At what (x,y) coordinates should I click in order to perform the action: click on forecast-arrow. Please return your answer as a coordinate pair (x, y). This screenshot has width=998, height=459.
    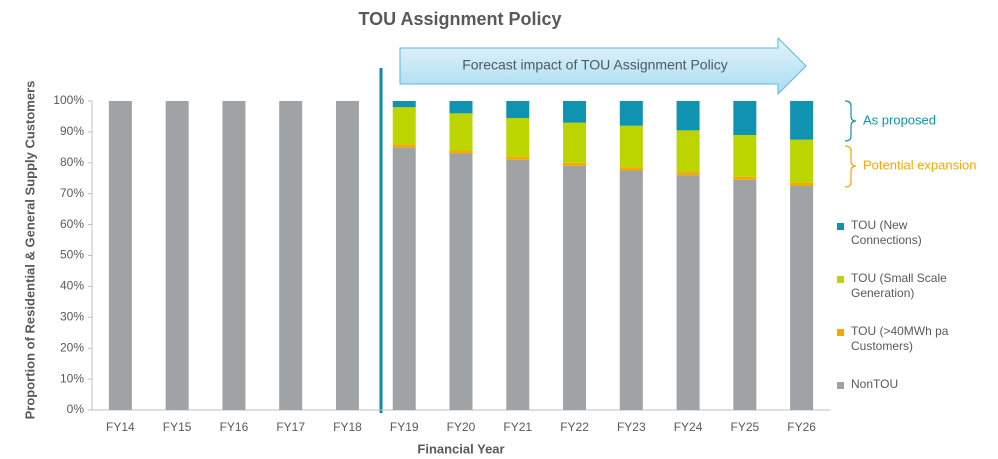
    Looking at the image, I should click on (603, 66).